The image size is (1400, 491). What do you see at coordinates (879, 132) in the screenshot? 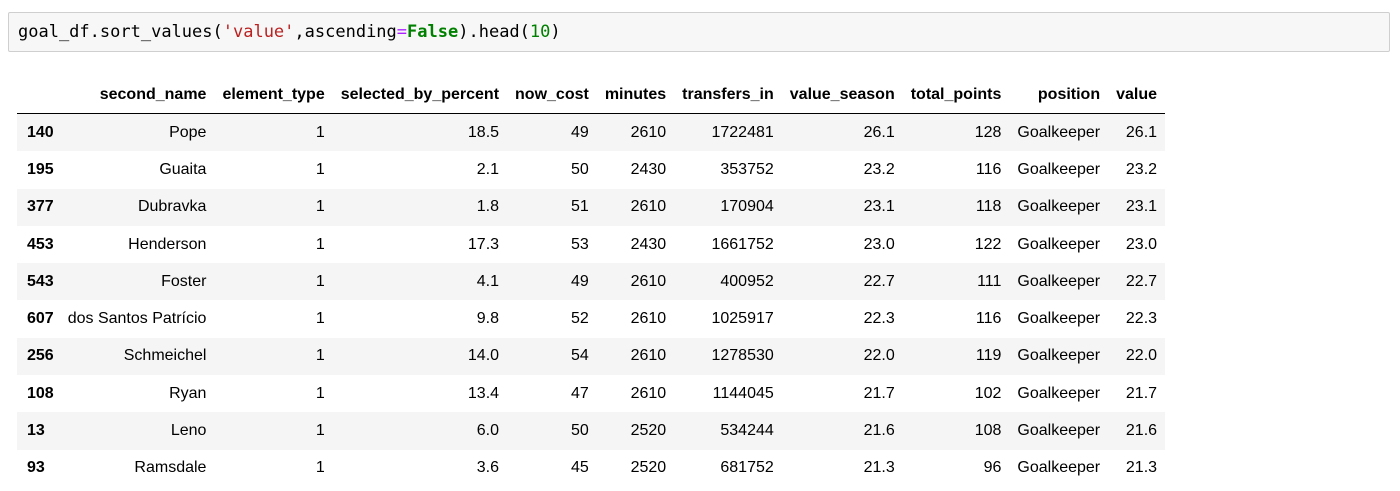
I see `table-cell-value-season: 26.1` at bounding box center [879, 132].